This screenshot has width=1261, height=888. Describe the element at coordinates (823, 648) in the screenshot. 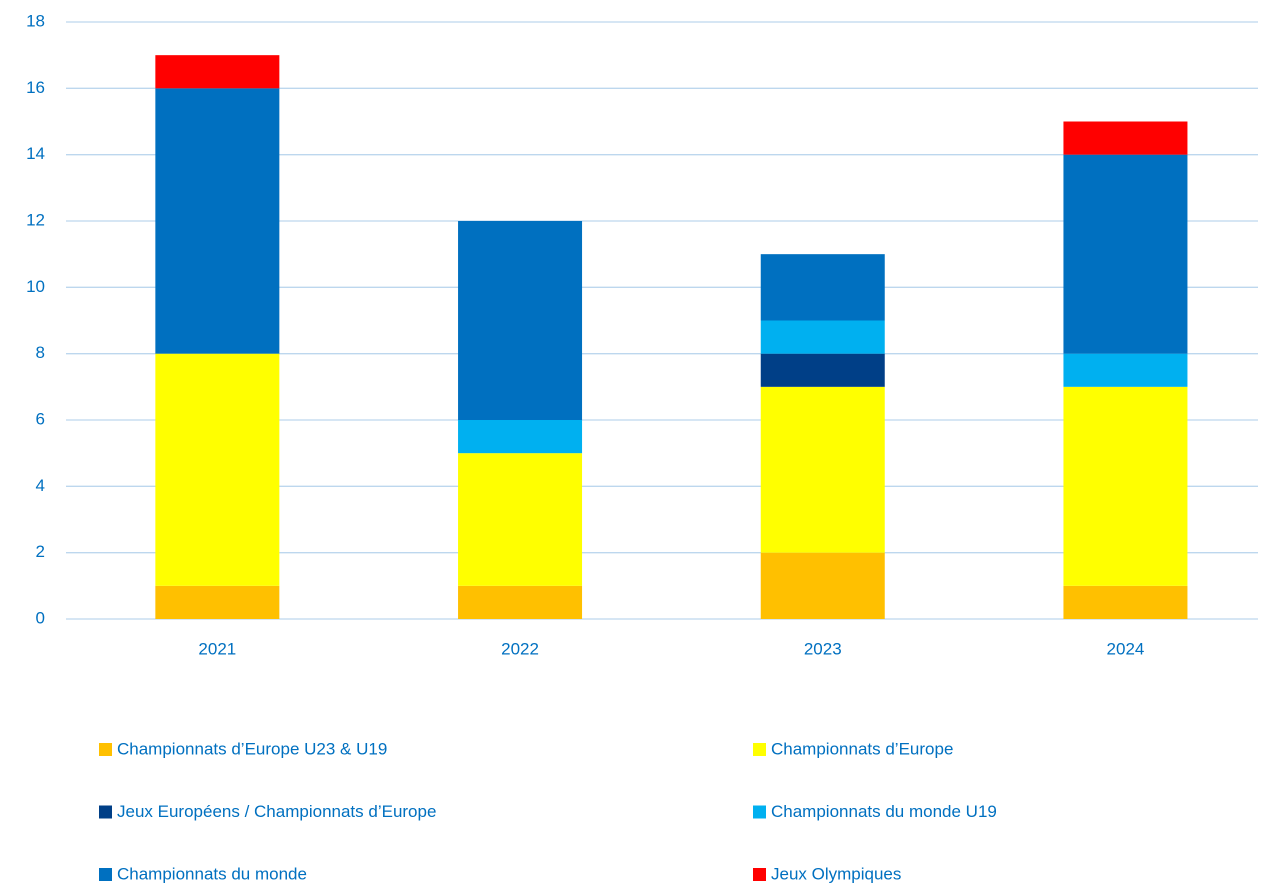

I see `x-tick-label: 2023` at that location.